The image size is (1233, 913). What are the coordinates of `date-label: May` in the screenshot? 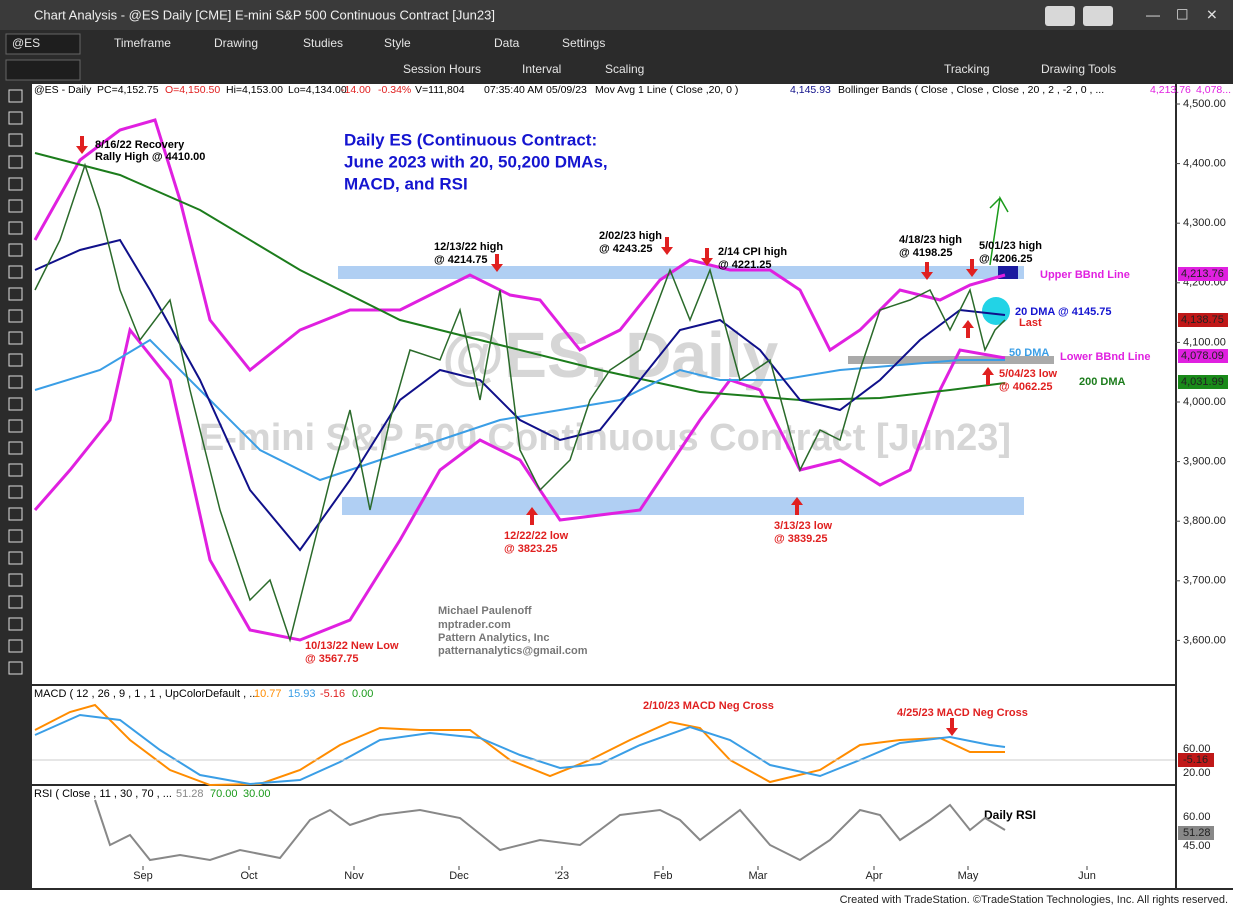 It's located at (968, 876).